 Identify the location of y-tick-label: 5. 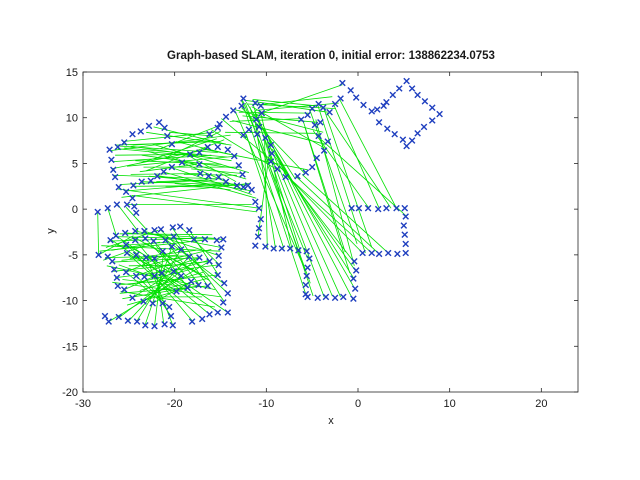
(75, 164).